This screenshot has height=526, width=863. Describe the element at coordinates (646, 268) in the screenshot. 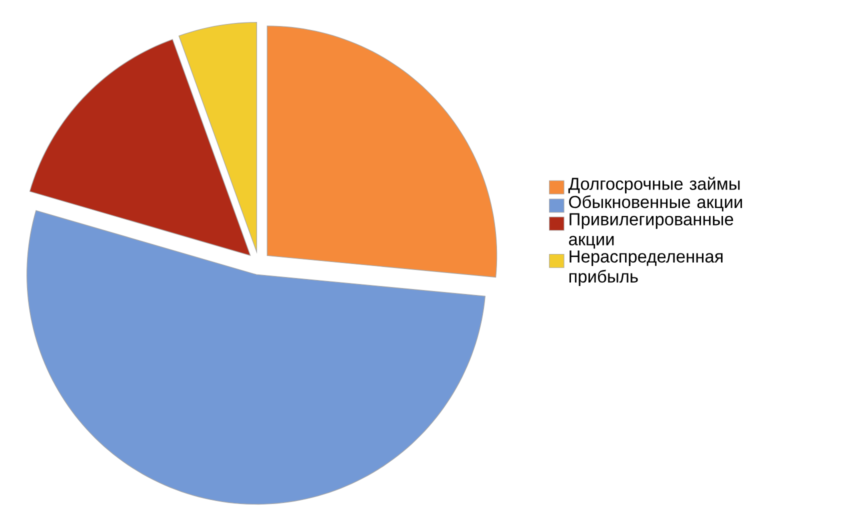

I see `legend-label: Нераспределенная прибыль` at that location.